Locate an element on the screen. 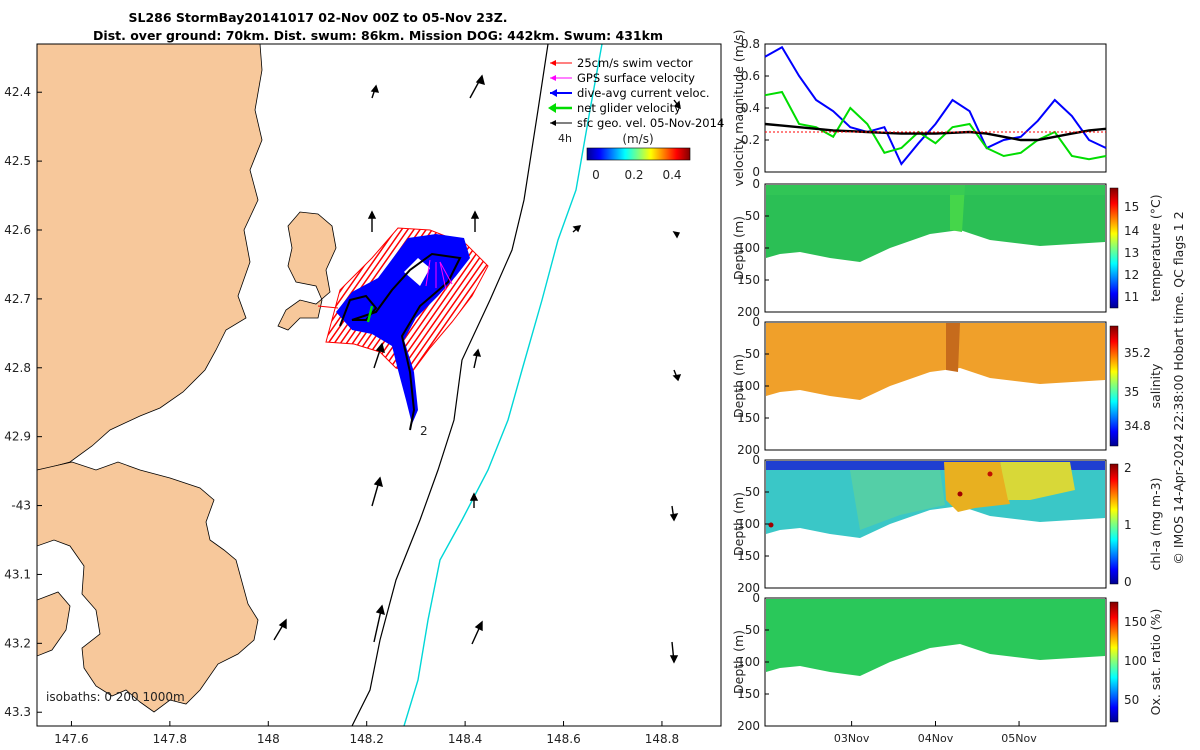 This screenshot has height=750, width=1200. section-x-tick-label: 04Nov is located at coordinates (936, 738).